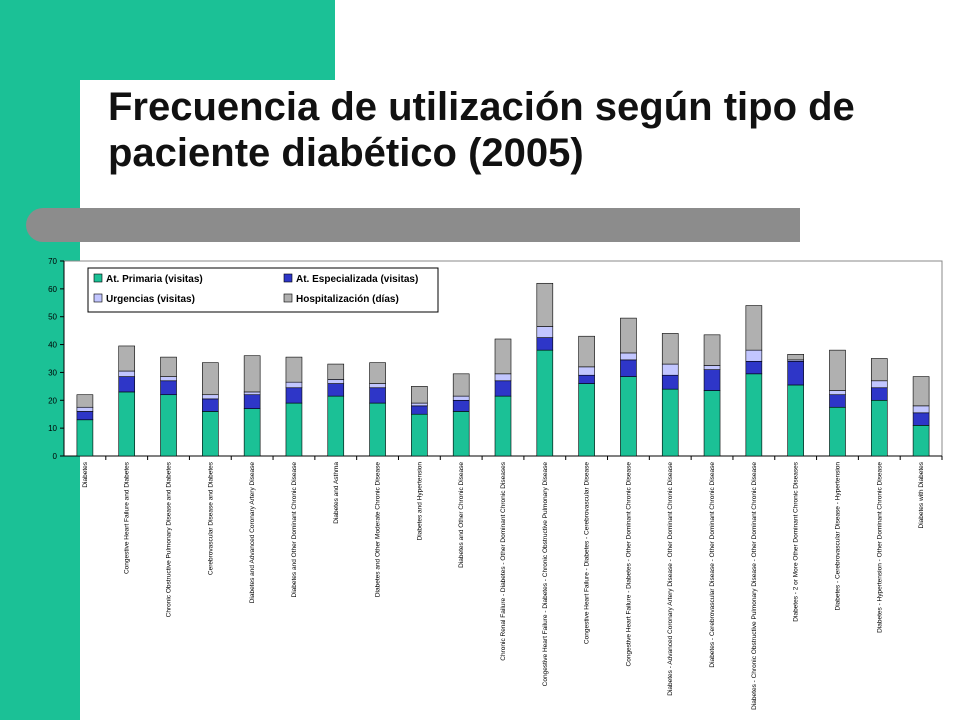 This screenshot has height=720, width=960. I want to click on bar-segment-s3-c0, so click(85, 401).